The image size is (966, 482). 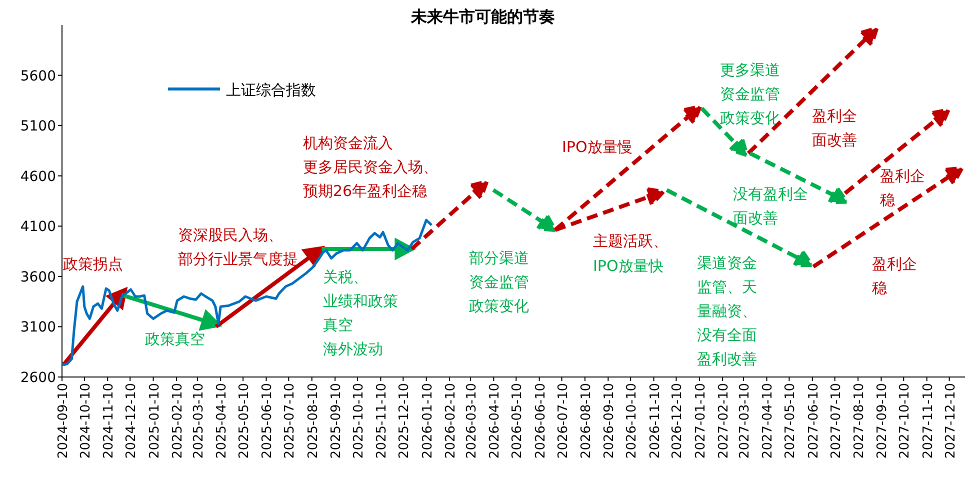 I want to click on y-tick-label: 3100, so click(x=38, y=328).